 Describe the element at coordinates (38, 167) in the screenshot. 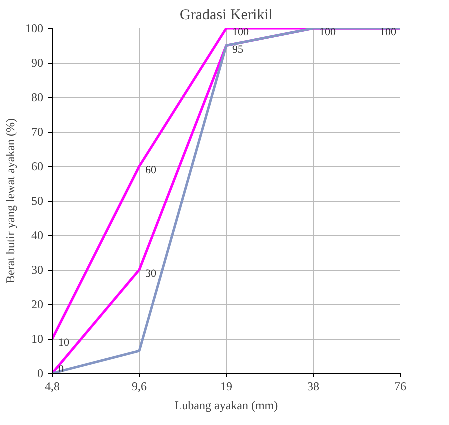

I see `y-tick-label: 60` at that location.